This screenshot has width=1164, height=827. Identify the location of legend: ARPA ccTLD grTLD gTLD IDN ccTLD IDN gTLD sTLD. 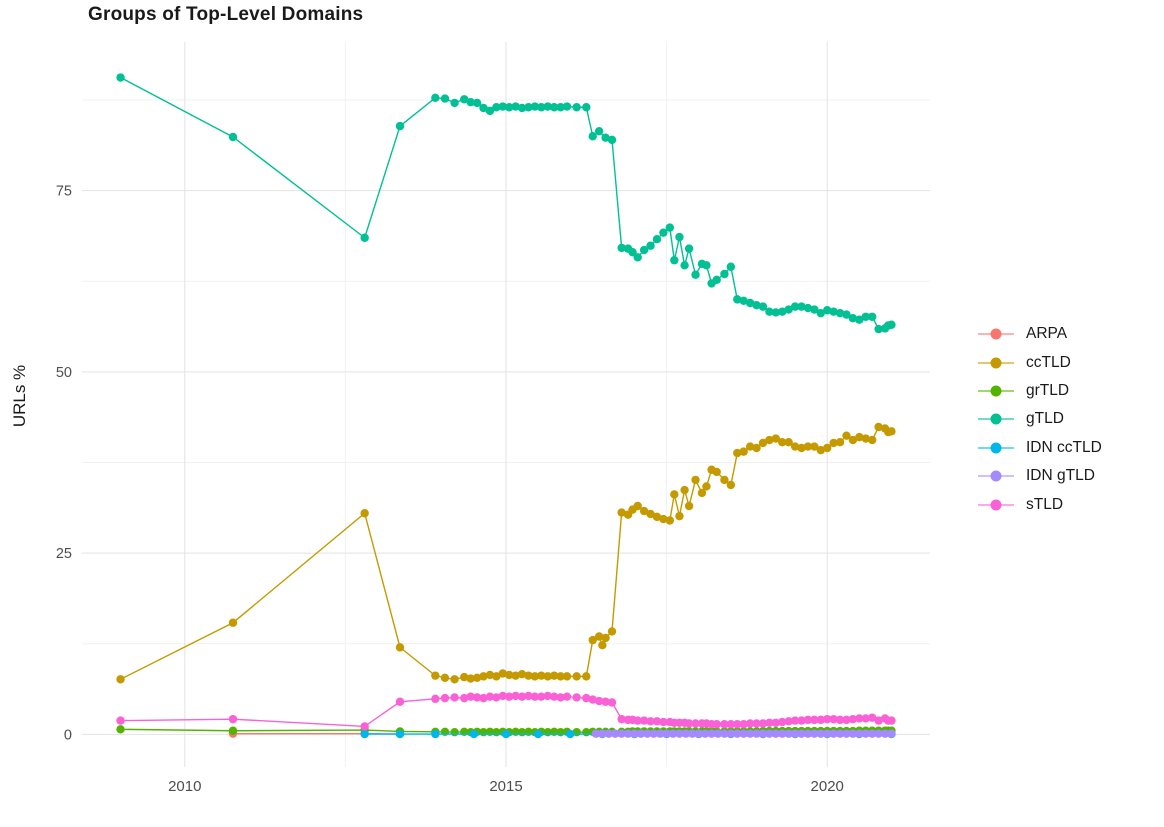
(1040, 419).